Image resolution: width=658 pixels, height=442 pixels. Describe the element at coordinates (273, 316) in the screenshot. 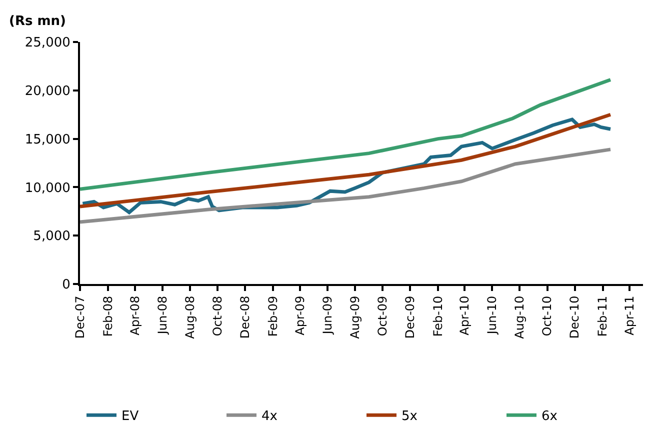

I see `x-tick-label: Feb-09` at that location.